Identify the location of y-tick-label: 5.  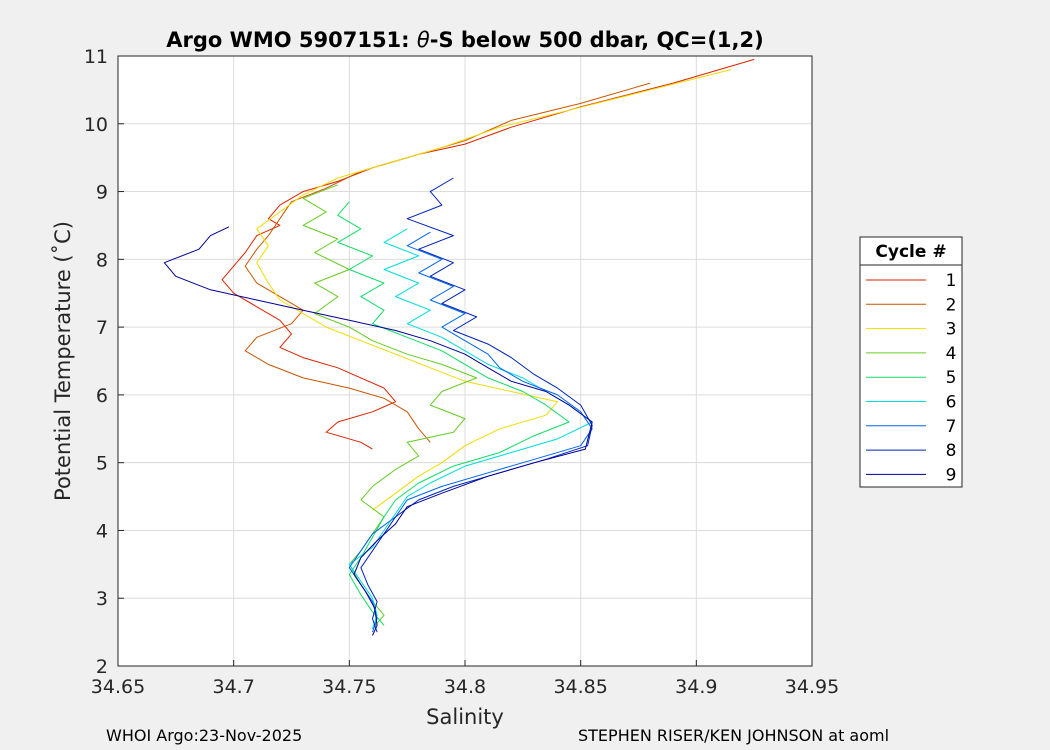
(102, 464).